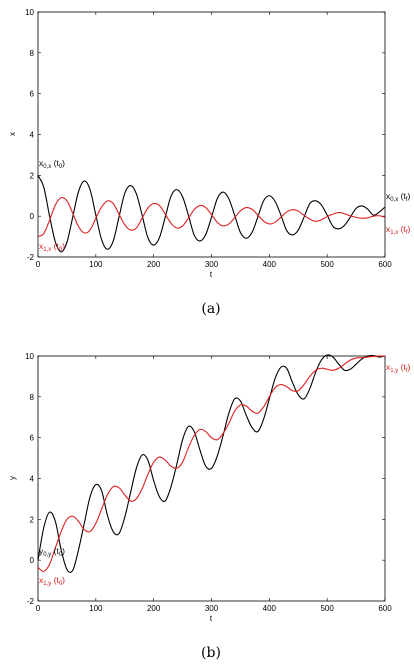 Image resolution: width=414 pixels, height=664 pixels. What do you see at coordinates (12, 478) in the screenshot?
I see `y-axis-label-b: y` at bounding box center [12, 478].